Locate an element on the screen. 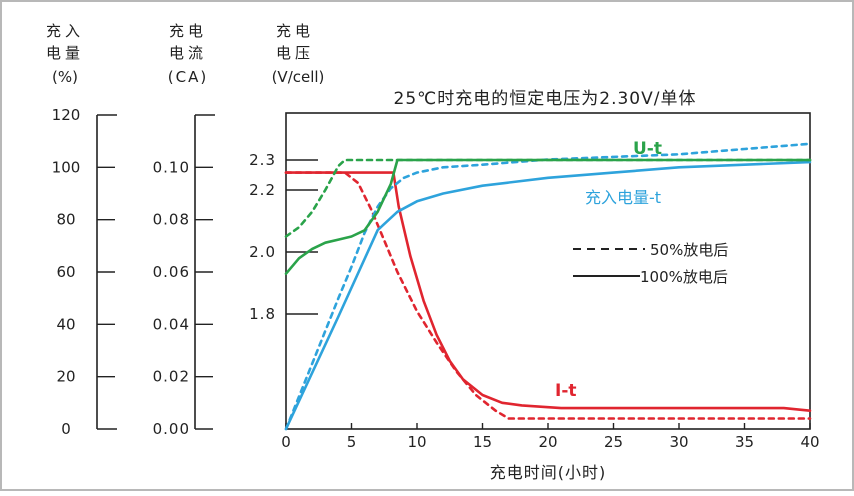  legend: 50%放电后 100%放电后 is located at coordinates (650, 263).